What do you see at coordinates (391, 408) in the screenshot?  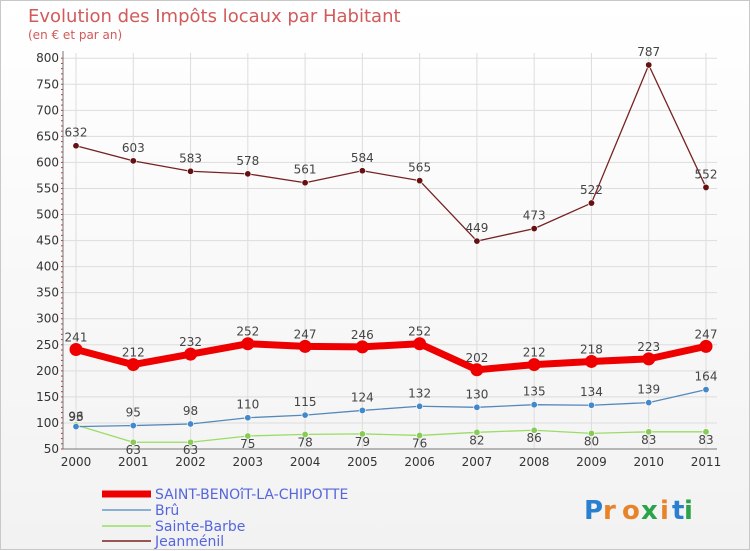 I see `series-line-bru` at bounding box center [391, 408].